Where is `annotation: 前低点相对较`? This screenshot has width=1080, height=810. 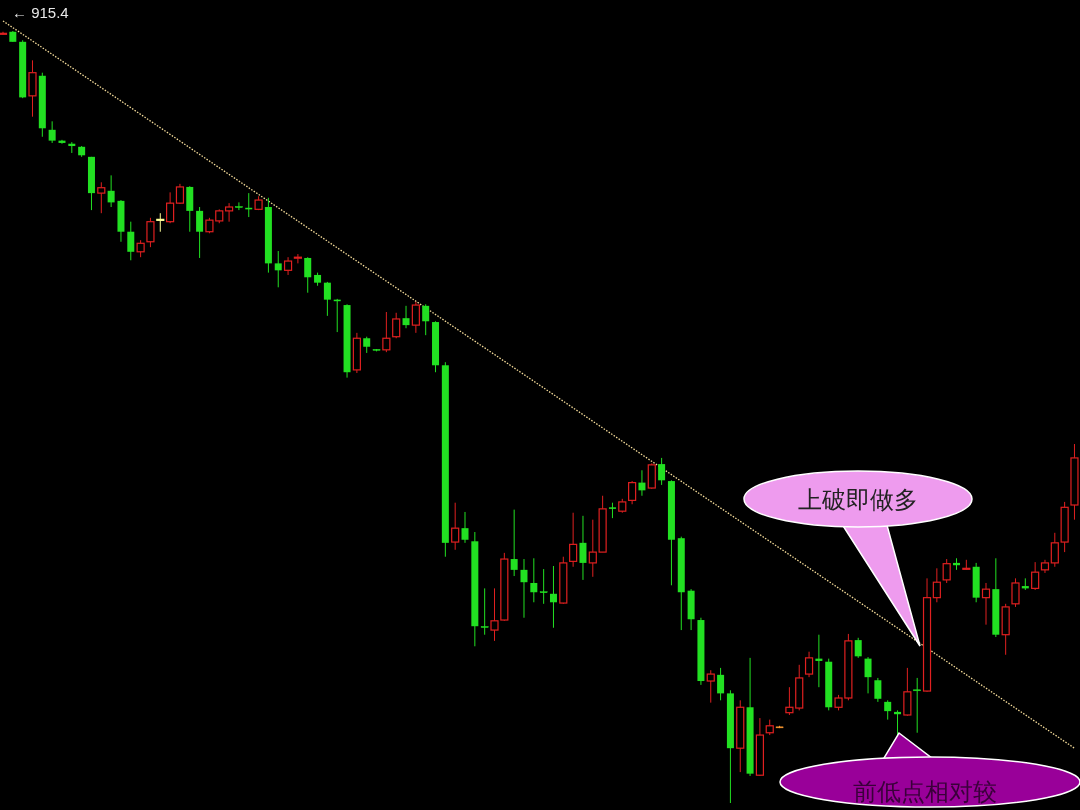
annotation: 前低点相对较 is located at coordinates (925, 792).